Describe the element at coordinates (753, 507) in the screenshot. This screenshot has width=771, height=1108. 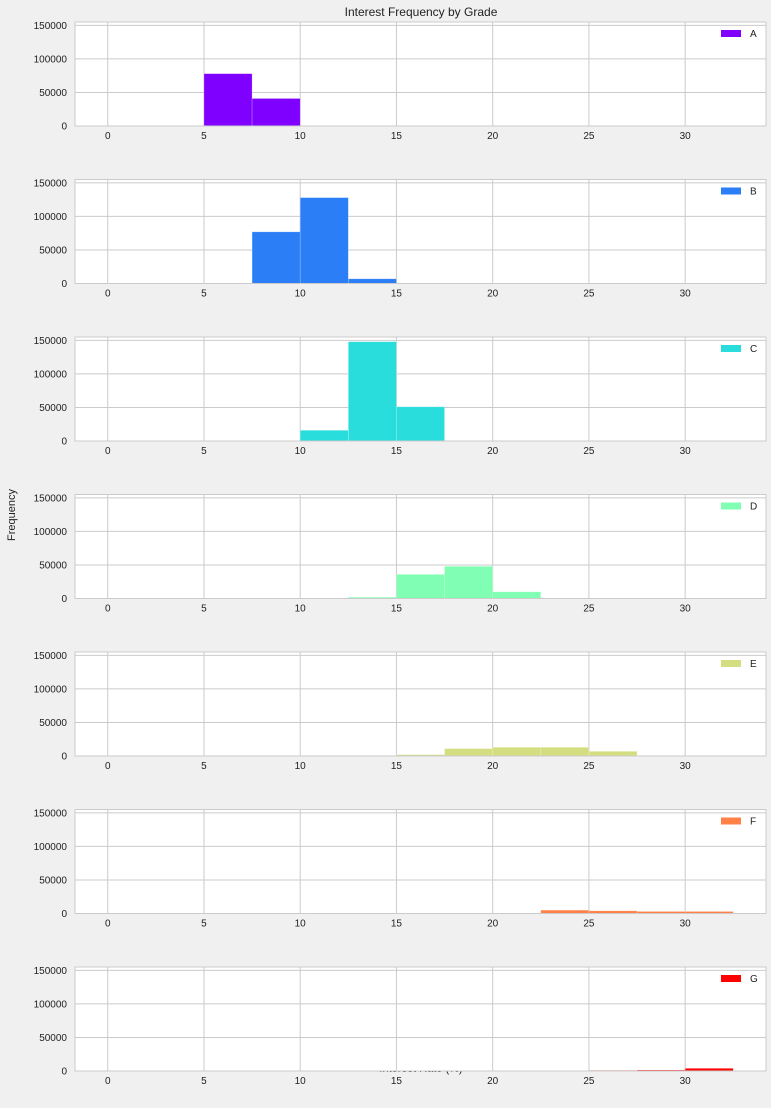
I see `legend-label: D` at that location.